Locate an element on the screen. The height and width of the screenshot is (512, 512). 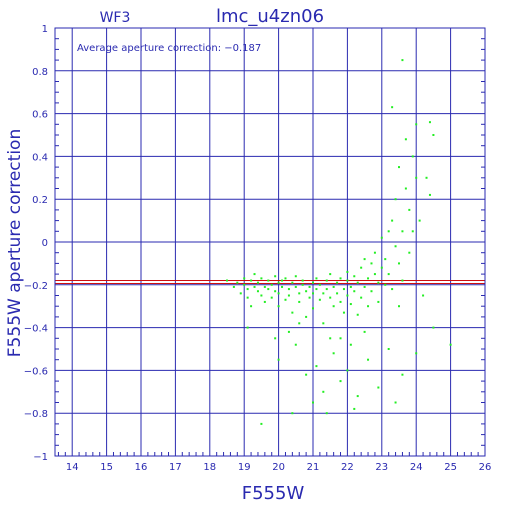
x-tick-label: 23 is located at coordinates (381, 467).